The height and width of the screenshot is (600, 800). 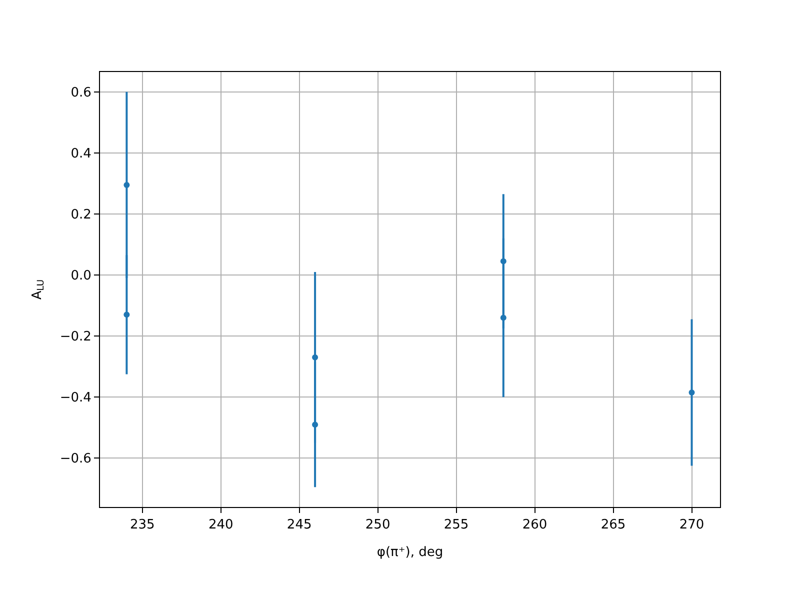 I want to click on y-tick-label: 0.6, so click(x=81, y=92).